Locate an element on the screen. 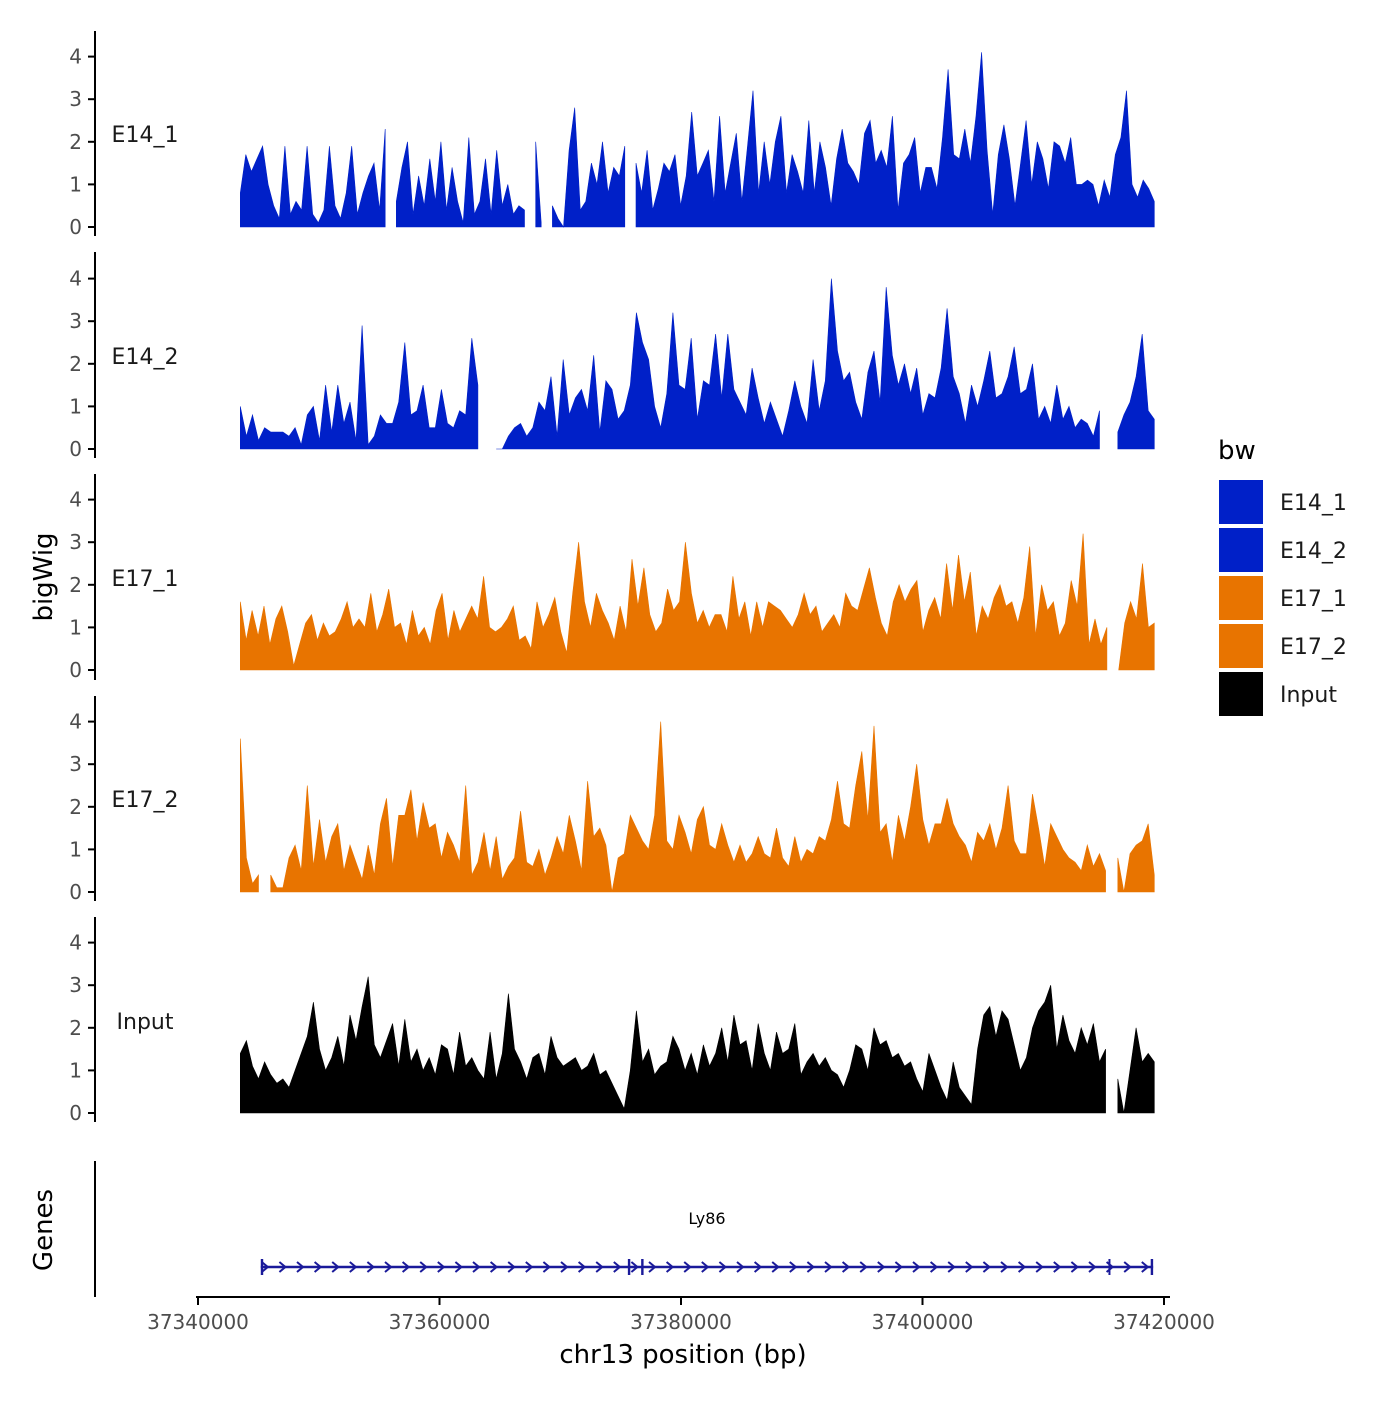  x-tick-label: 37380000 is located at coordinates (681, 1322).